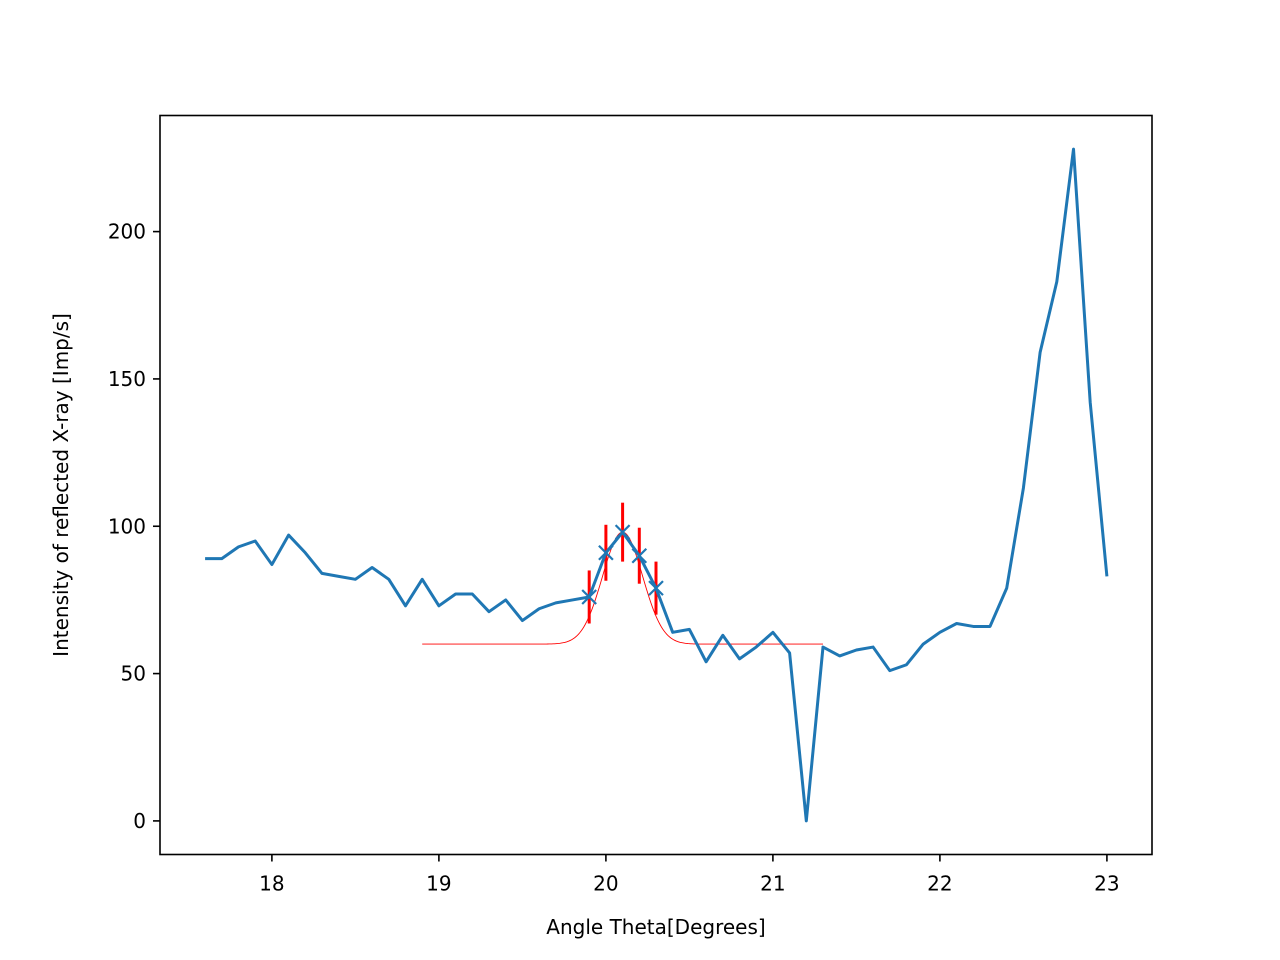 The height and width of the screenshot is (960, 1280). What do you see at coordinates (438, 884) in the screenshot?
I see `x-tick-label: 19` at bounding box center [438, 884].